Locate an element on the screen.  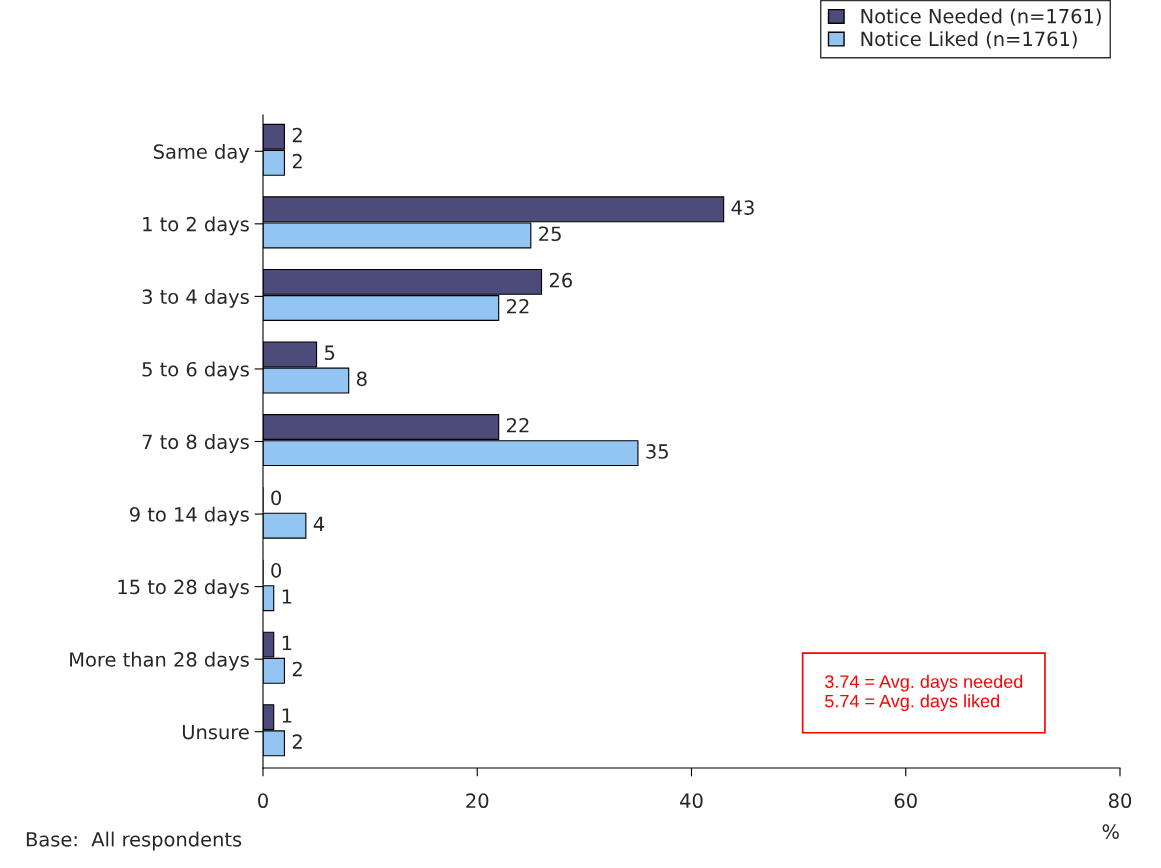
annotation: 3.74 = Avg. days needed 5.74 = Avg. days liked is located at coordinates (924, 693).